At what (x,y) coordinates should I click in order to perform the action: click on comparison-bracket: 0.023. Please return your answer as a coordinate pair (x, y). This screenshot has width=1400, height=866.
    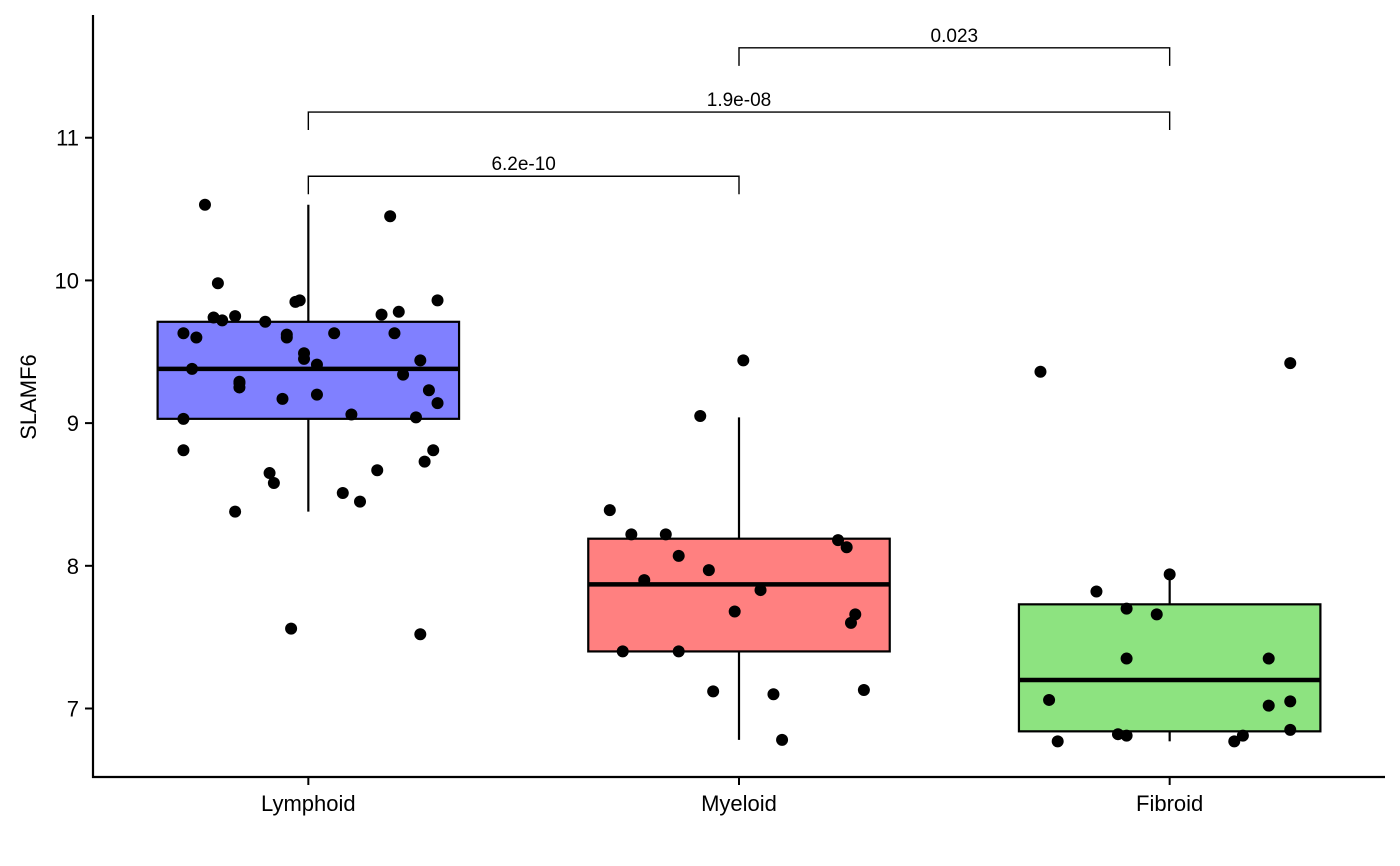
    Looking at the image, I should click on (954, 46).